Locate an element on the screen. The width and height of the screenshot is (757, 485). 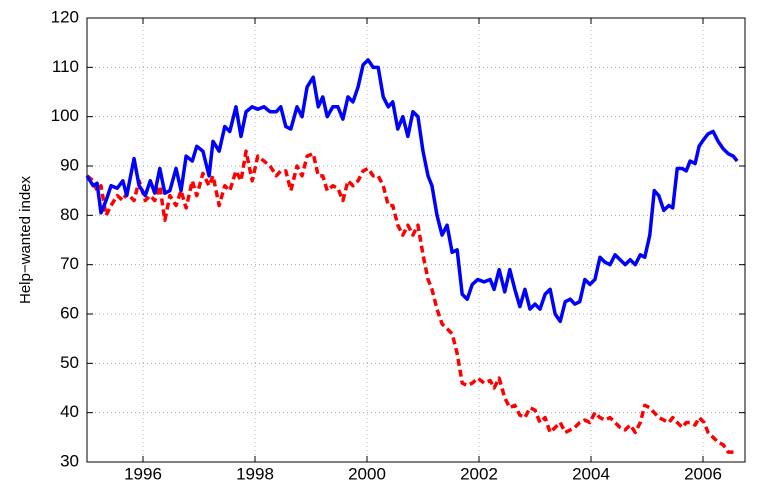
y-tick-label: 50 is located at coordinates (69, 362).